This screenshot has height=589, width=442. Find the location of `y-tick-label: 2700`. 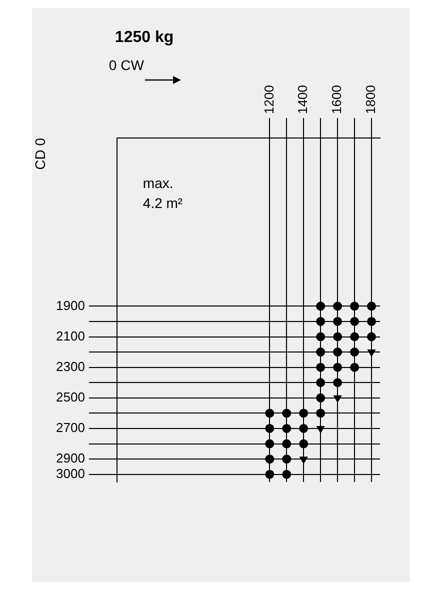

y-tick-label: 2700 is located at coordinates (70, 428).